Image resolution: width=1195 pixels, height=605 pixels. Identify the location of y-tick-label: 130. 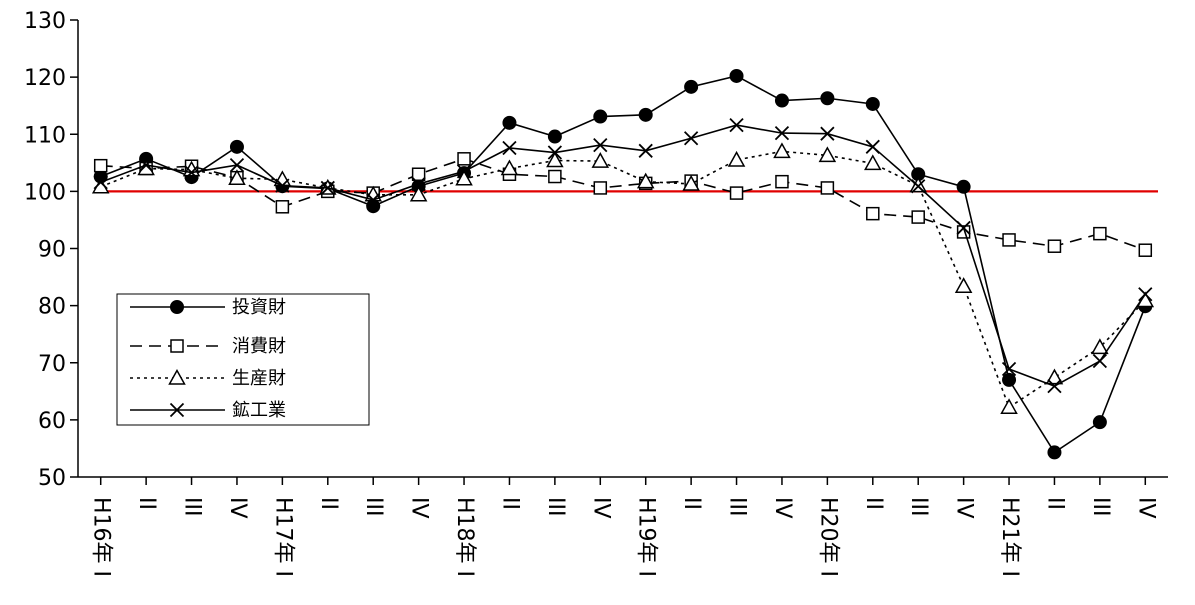
(45, 21).